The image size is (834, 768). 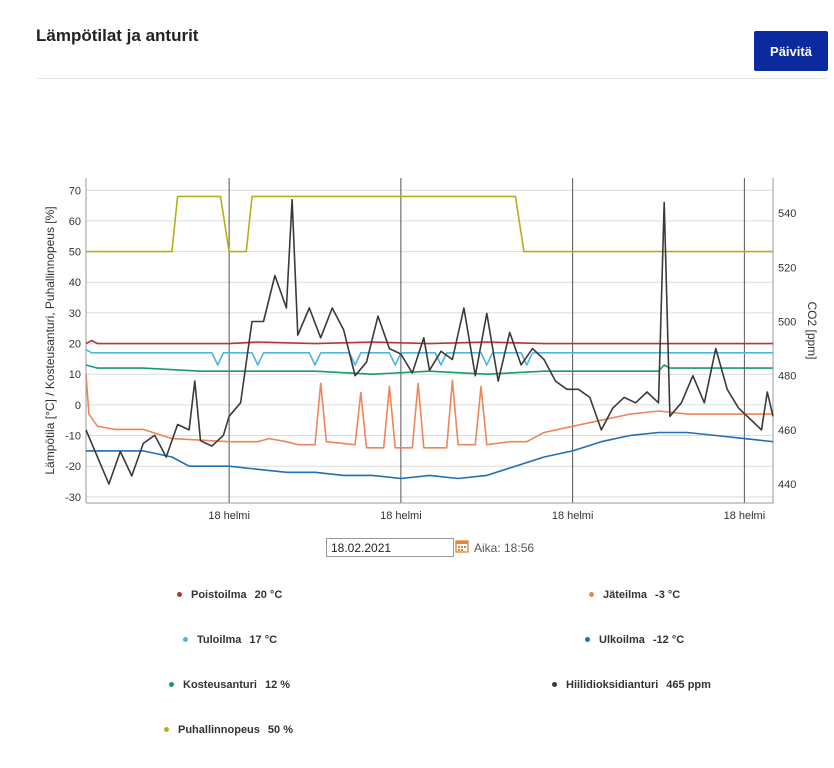 I want to click on left-tick-label: 0, so click(x=78, y=406).